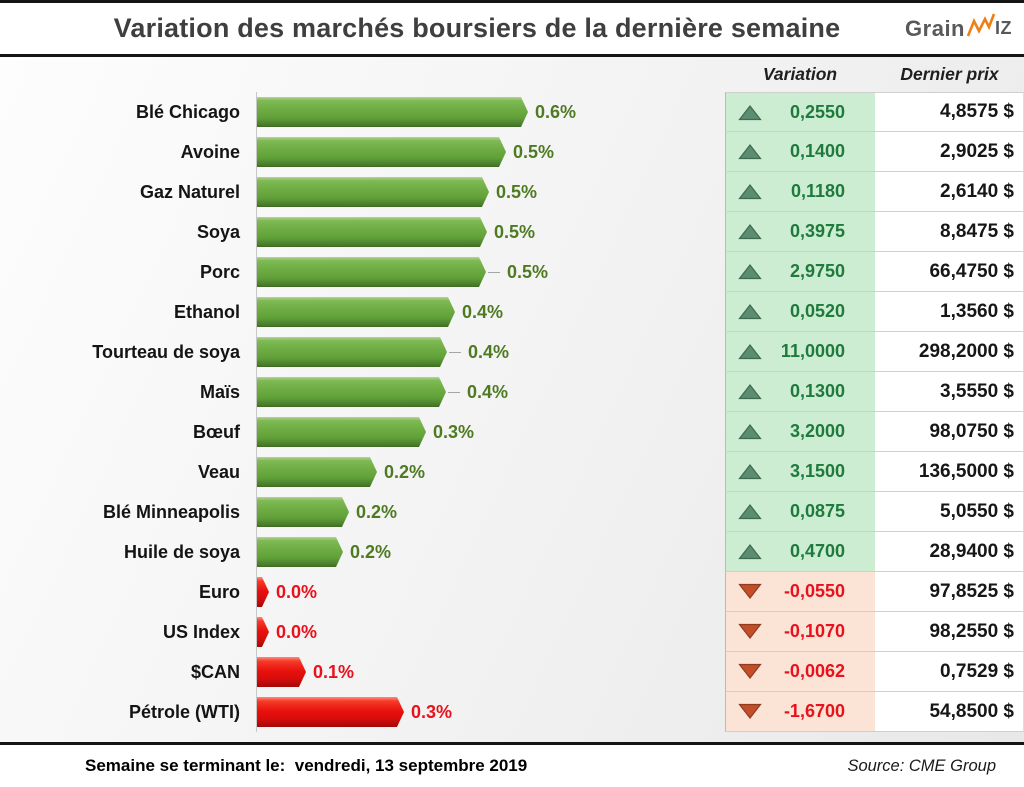 This screenshot has height=787, width=1024. I want to click on chart-row: Huile de soya 0.2% 0,4700 28,9400 $, so click(512, 552).